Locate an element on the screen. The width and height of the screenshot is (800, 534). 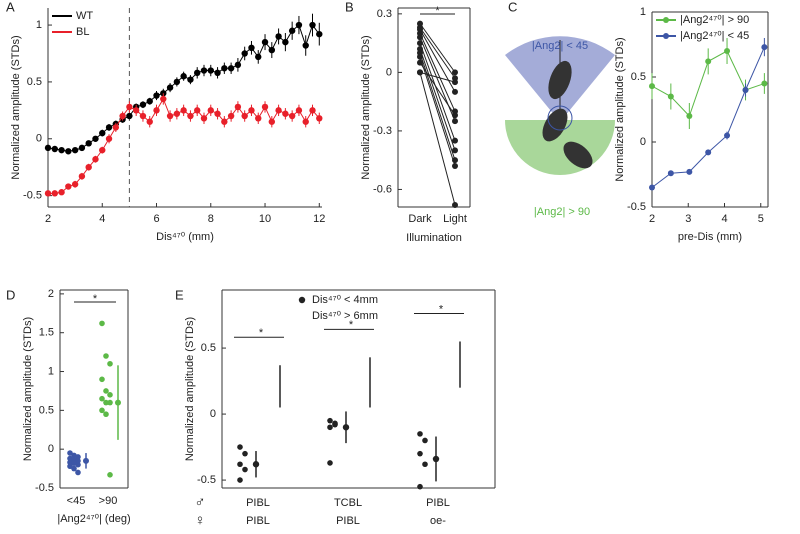
x-tick-label: 2 is located at coordinates (48, 219).